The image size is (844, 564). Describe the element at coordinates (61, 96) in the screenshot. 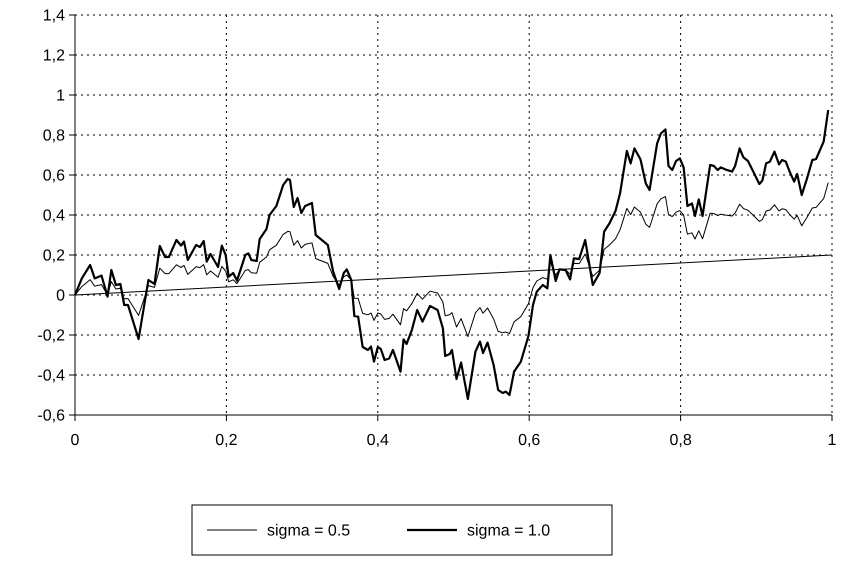

I see `y-tick-label: 1` at that location.